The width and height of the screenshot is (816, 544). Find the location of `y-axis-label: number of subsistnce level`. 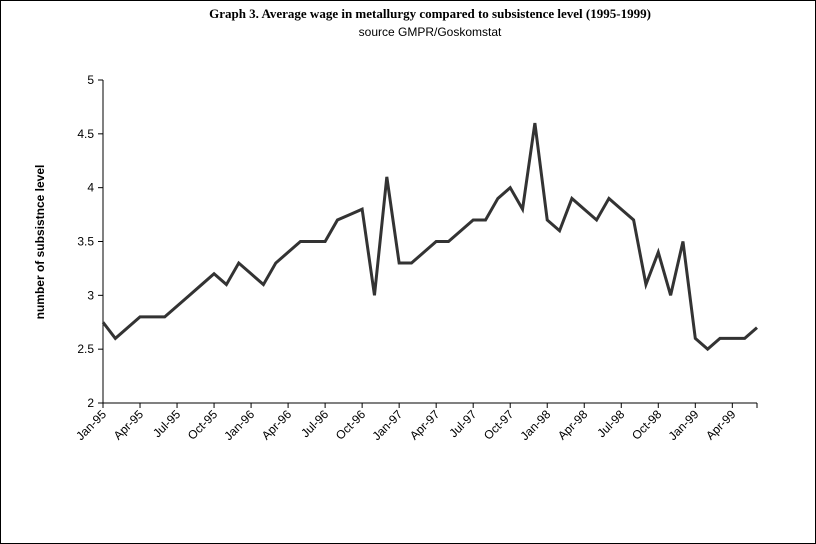

y-axis-label: number of subsistnce level is located at coordinates (40, 242).